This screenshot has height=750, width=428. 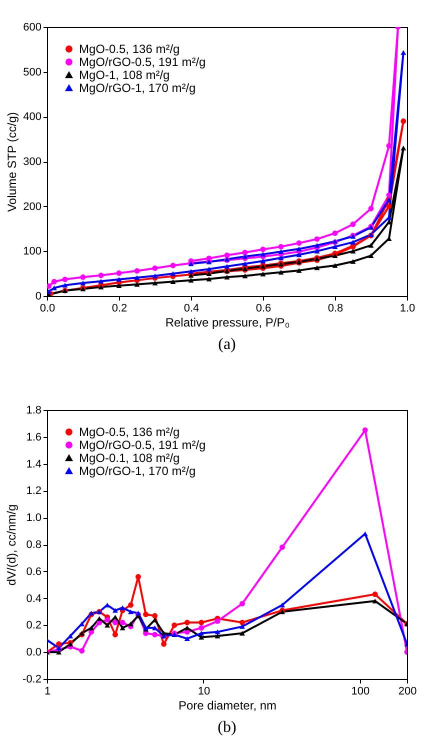 What do you see at coordinates (34, 626) in the screenshot?
I see `y-tick-label: 0.2` at bounding box center [34, 626].